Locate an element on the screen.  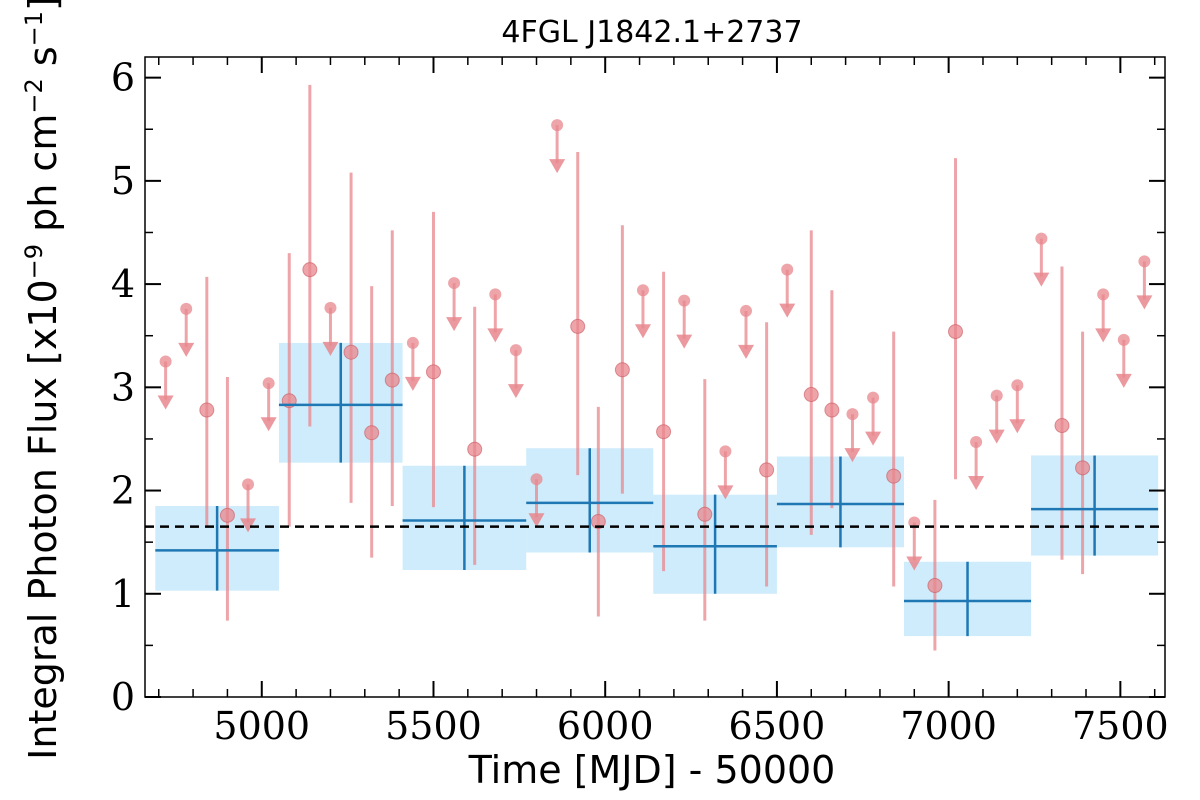
y-axis-label: Integral Photon Flux [x10−9 ph cm−2 s−1] is located at coordinates (42, 380).